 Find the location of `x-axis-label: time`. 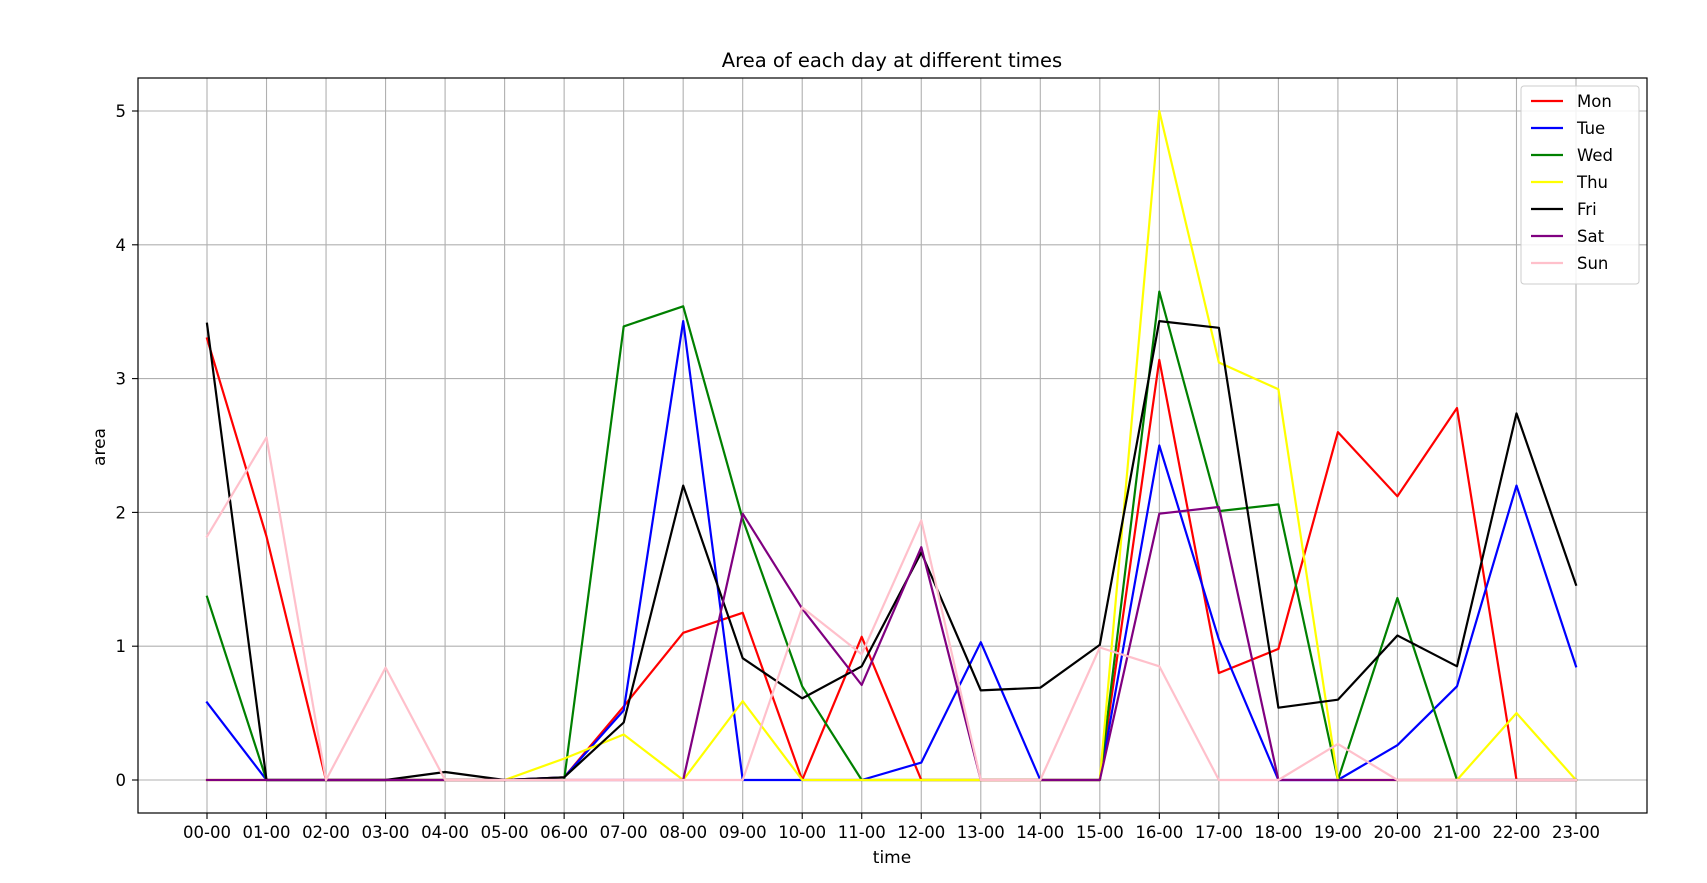

x-axis-label: time is located at coordinates (892, 858).